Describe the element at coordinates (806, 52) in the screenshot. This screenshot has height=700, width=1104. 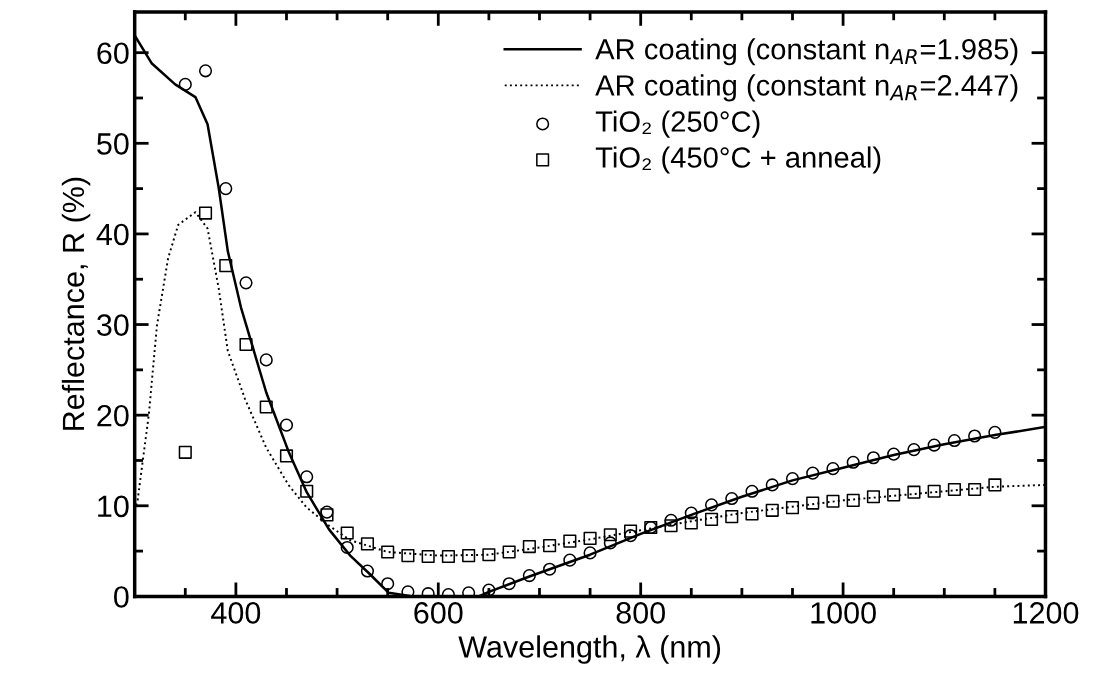
I see `legend-label: AR coating (constant n$_{AR}$=1.985)` at that location.